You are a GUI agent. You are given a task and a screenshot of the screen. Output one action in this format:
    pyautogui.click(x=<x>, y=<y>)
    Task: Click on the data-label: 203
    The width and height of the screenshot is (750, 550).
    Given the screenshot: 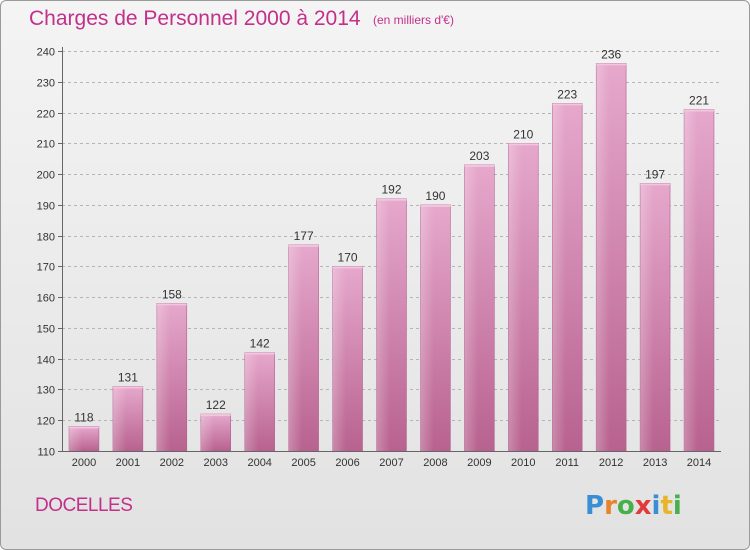 What is the action you would take?
    pyautogui.click(x=479, y=156)
    